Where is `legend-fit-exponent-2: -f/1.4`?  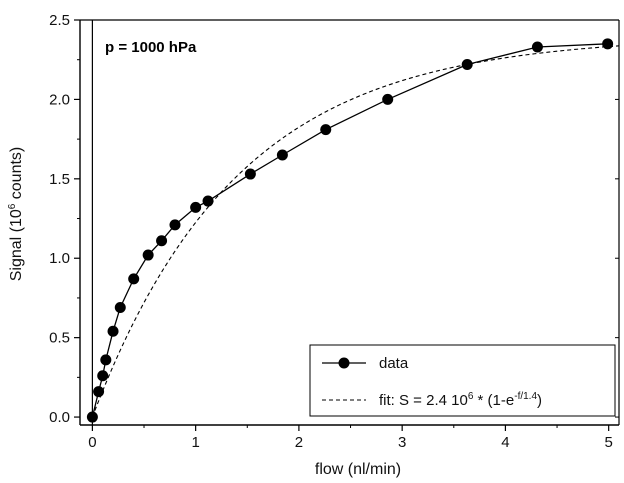 legend-fit-exponent-2: -f/1.4 is located at coordinates (525, 396).